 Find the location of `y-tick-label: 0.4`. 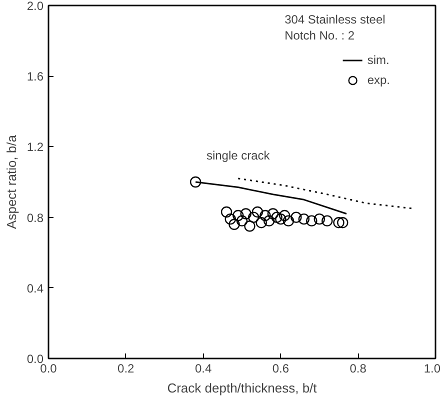

y-tick-label: 0.4 is located at coordinates (35, 288).